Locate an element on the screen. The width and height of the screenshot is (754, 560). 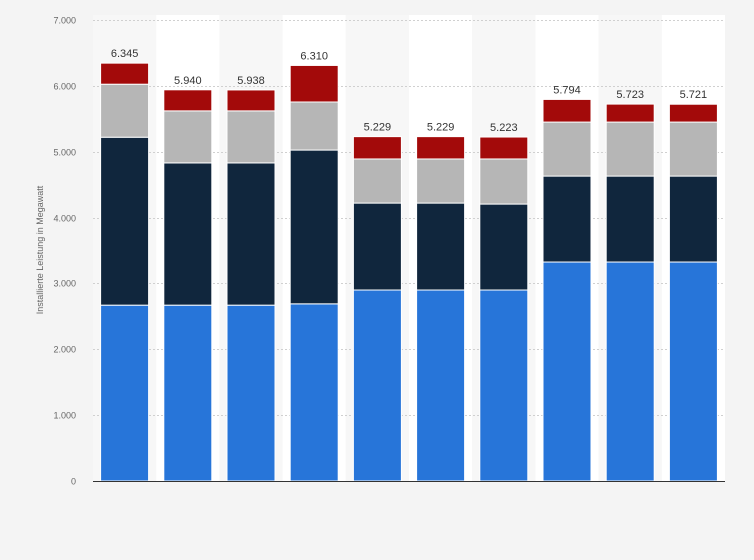
y-axis-ticks: 0 1.000 2.000 3.000 4.000 5.000 6.000 7.000 is located at coordinates (64, 251).